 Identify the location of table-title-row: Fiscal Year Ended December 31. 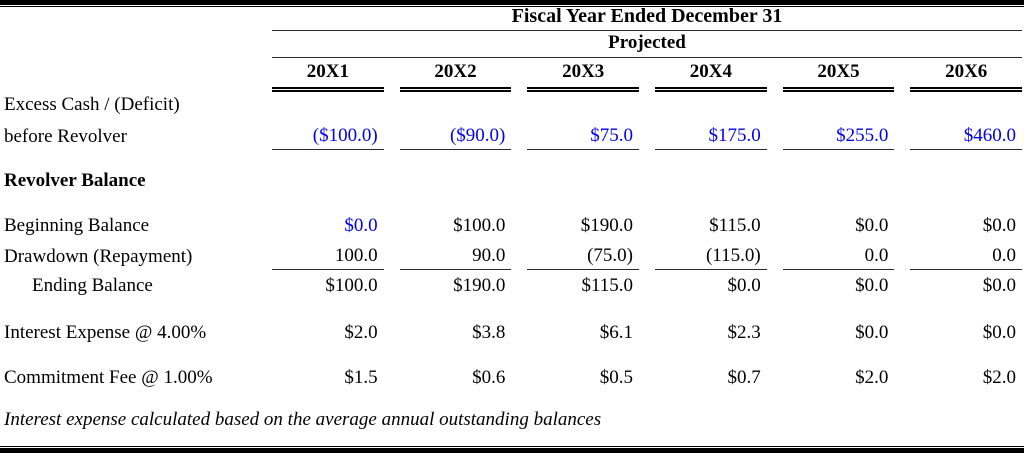
(512, 18).